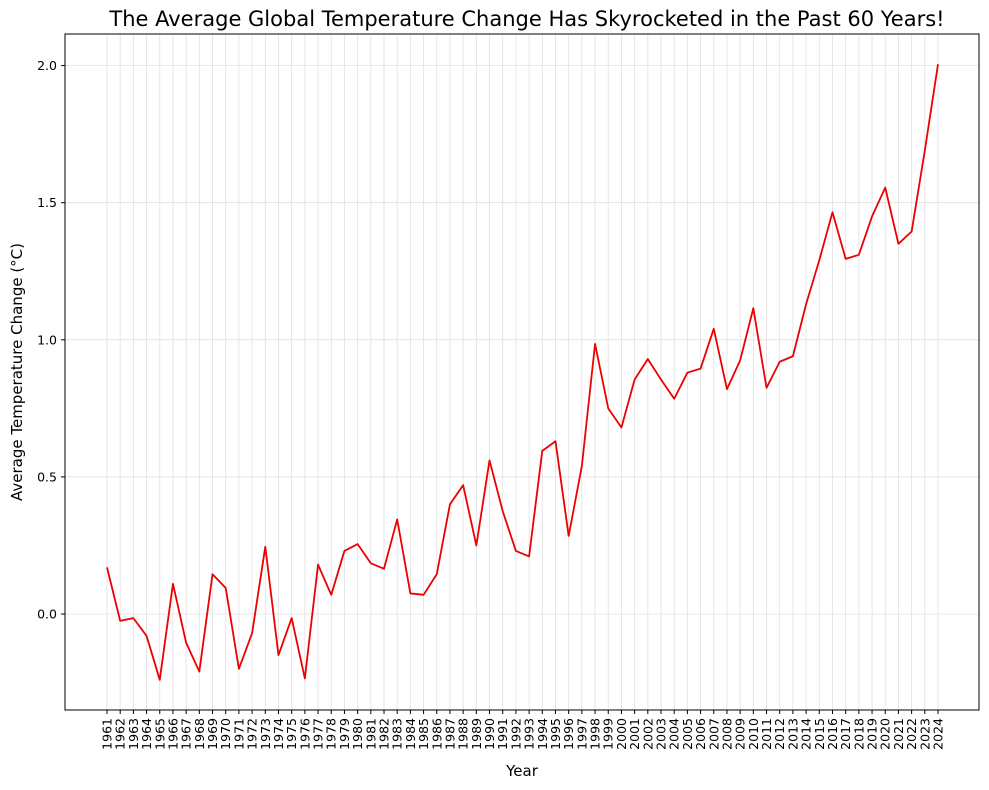  What do you see at coordinates (924, 734) in the screenshot?
I see `x-tick-label: 2023` at bounding box center [924, 734].